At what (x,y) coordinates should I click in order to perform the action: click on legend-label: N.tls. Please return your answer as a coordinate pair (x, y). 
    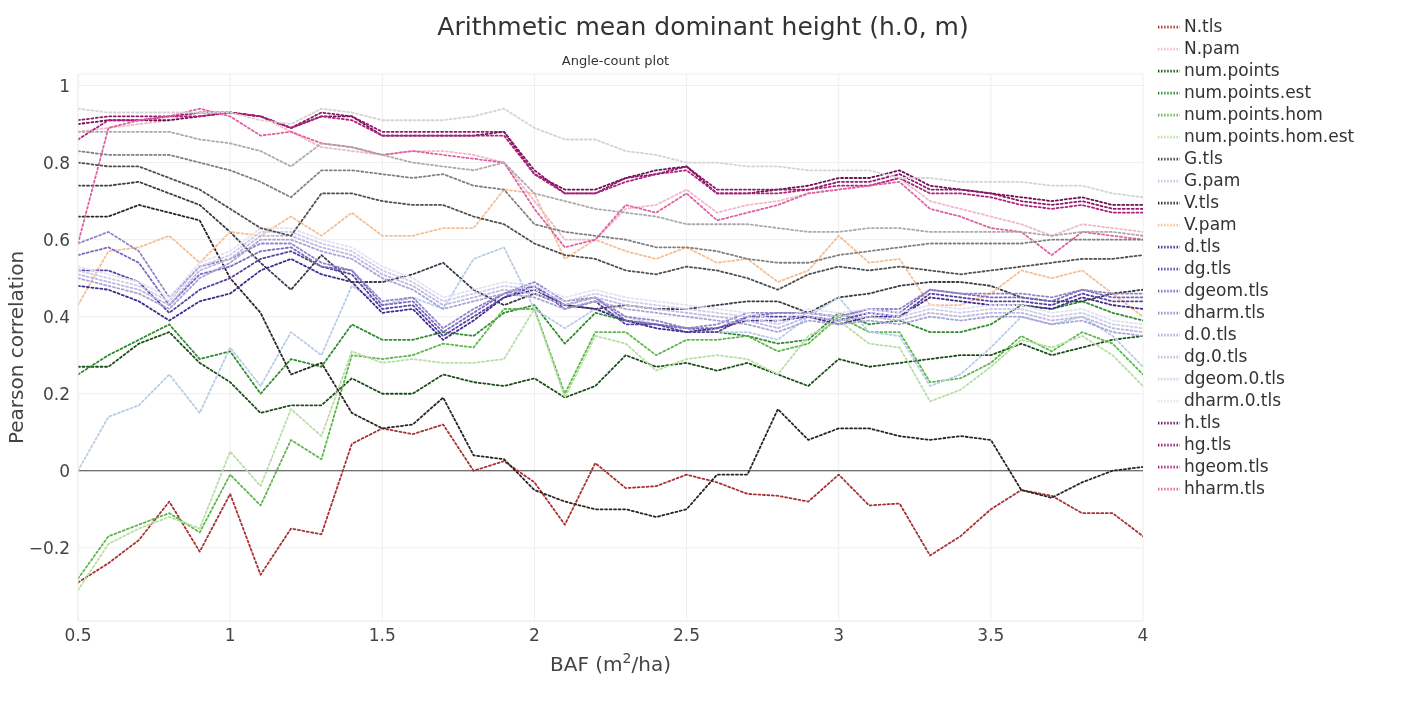
    Looking at the image, I should click on (1203, 26).